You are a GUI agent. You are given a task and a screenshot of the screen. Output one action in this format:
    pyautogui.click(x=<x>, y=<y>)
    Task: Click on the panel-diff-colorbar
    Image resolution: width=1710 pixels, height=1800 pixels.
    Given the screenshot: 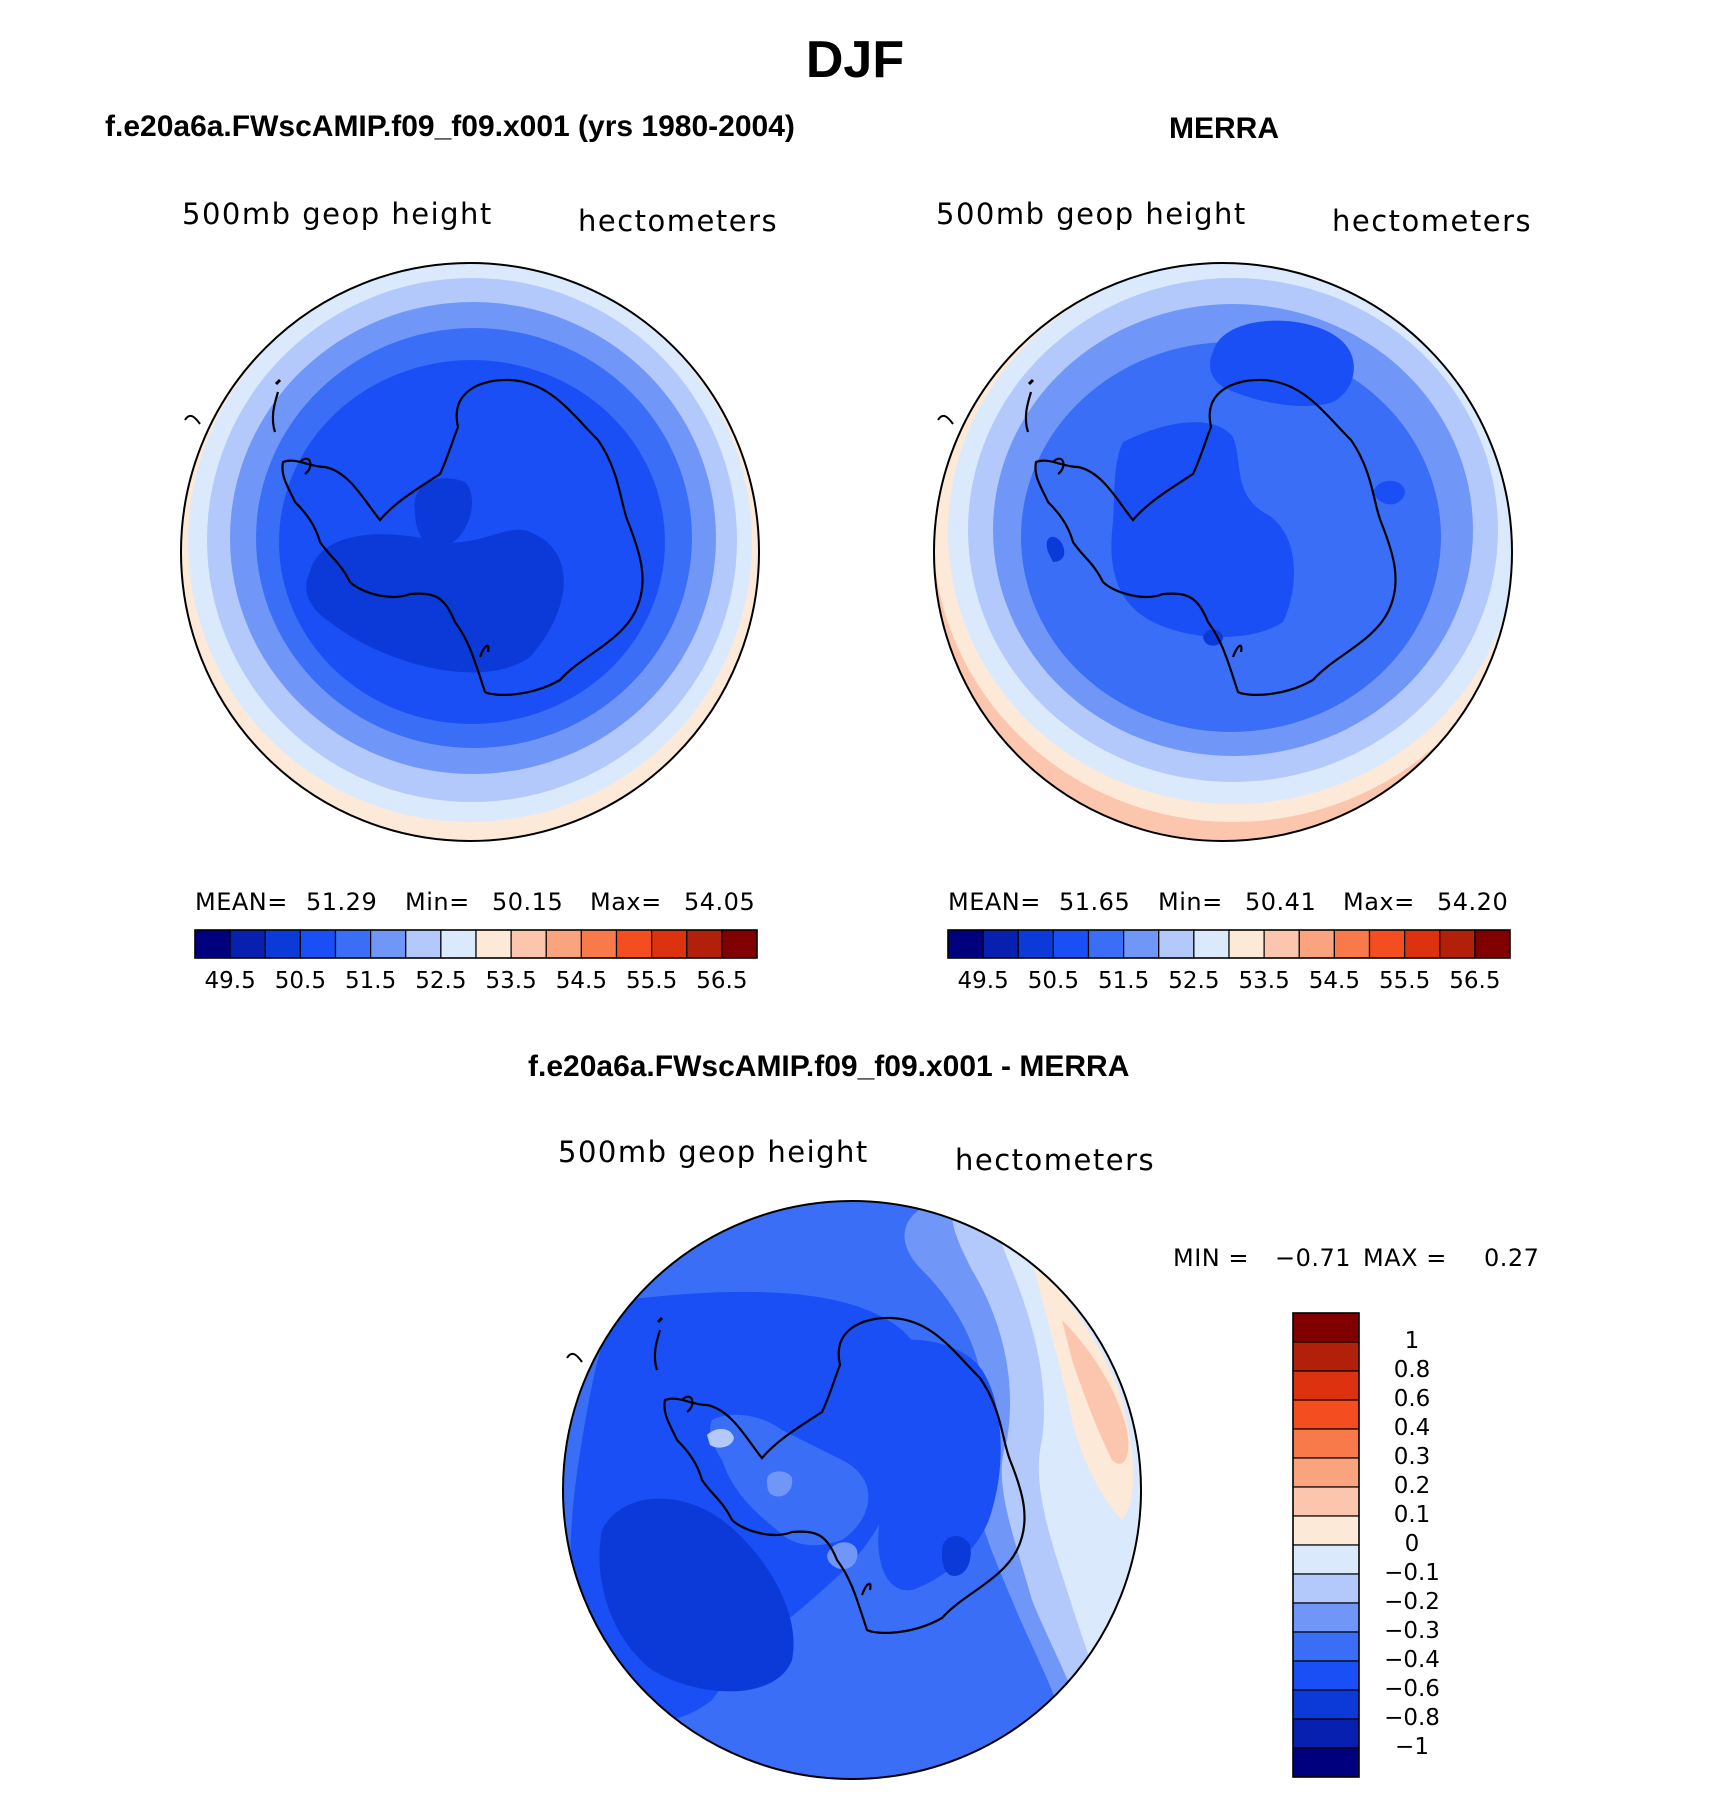 What is the action you would take?
    pyautogui.click(x=1326, y=1545)
    